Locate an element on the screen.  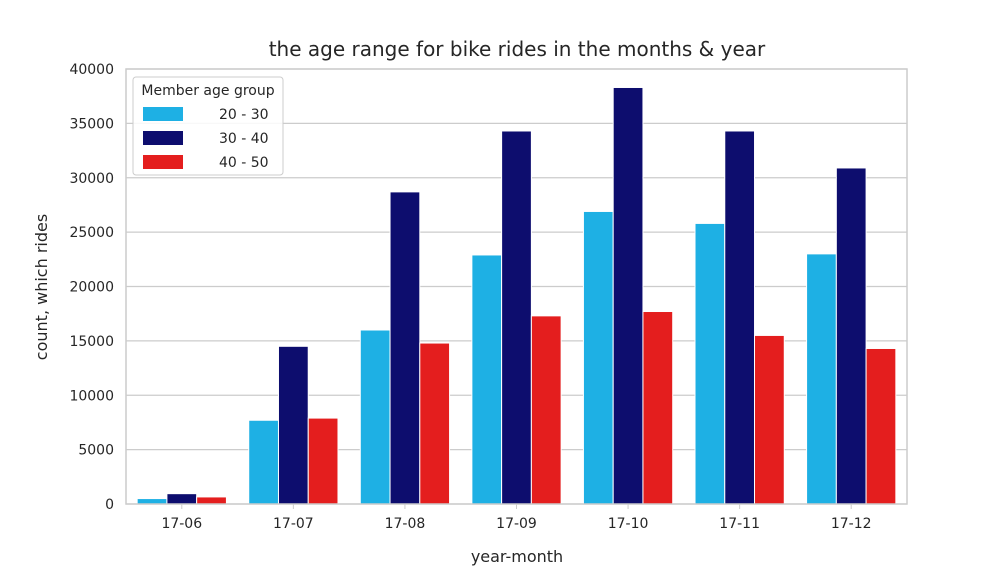
legend: Member age group 20 - 30 30 - 40 40 - 50 is located at coordinates (208, 126).